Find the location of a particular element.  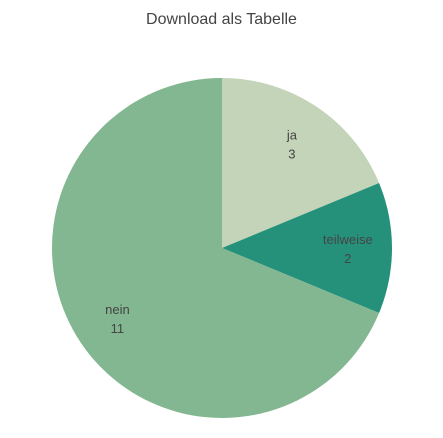

download-table-link: Download als Tabelle is located at coordinates (221, 19).